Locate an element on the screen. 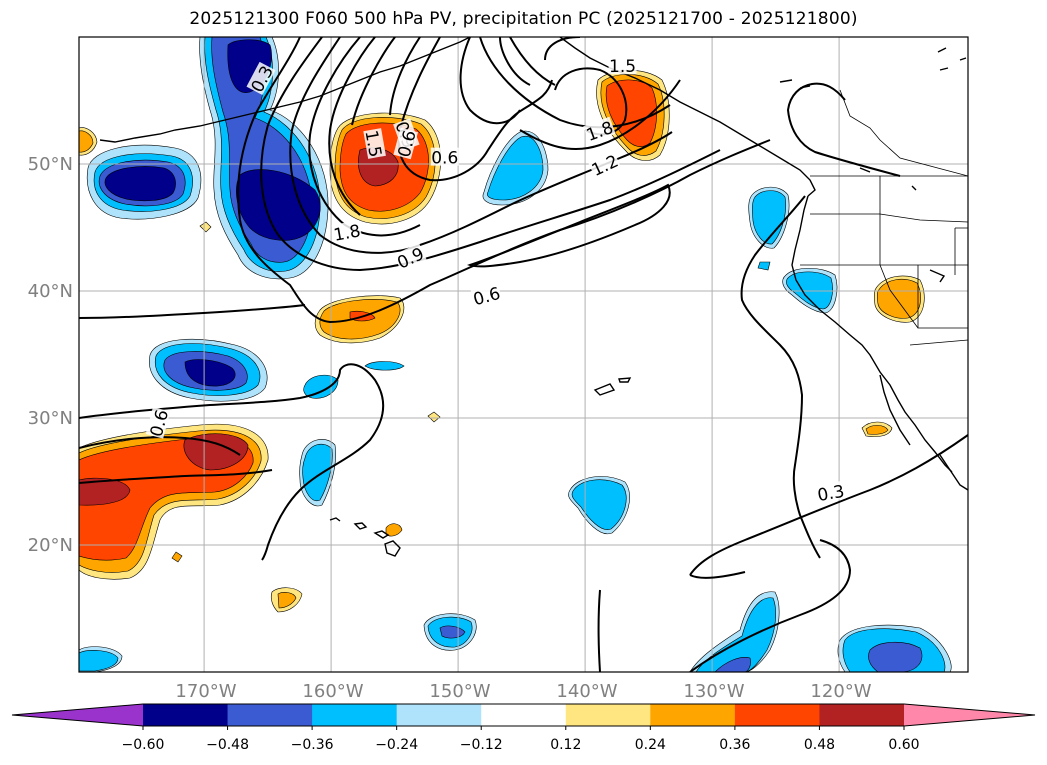  colorbar-tick-label: −0.36 is located at coordinates (312, 745).